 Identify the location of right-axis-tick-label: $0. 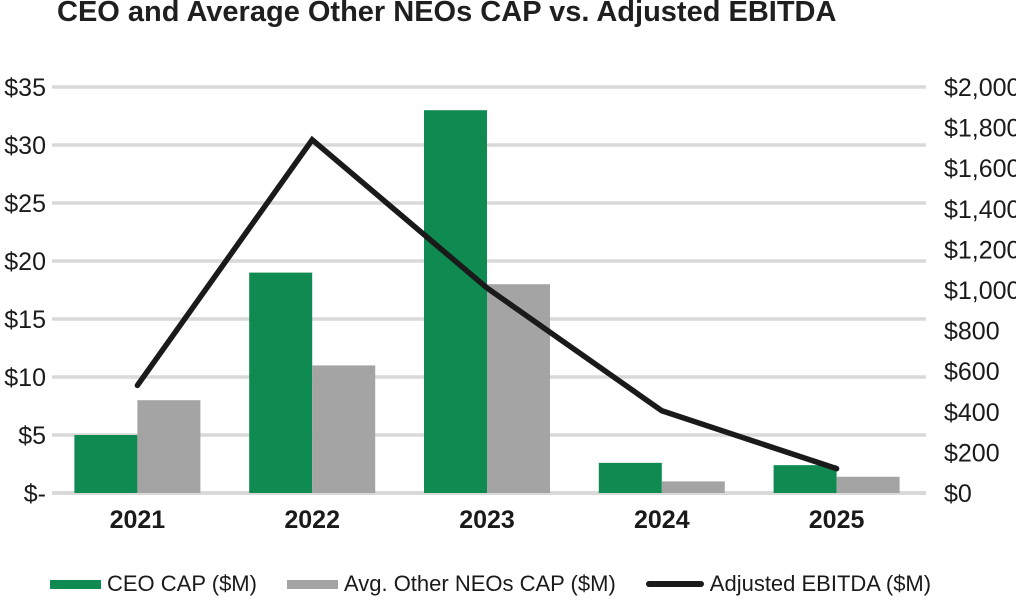
(958, 494).